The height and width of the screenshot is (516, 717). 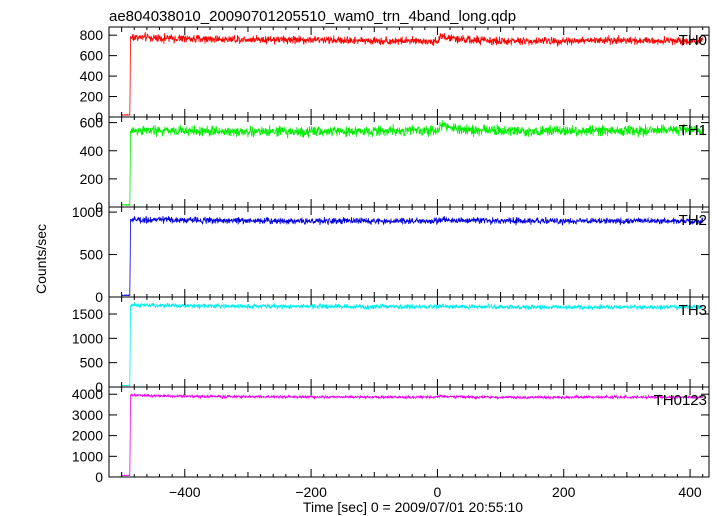 I want to click on y-tick-label: 2000, so click(x=87, y=436).